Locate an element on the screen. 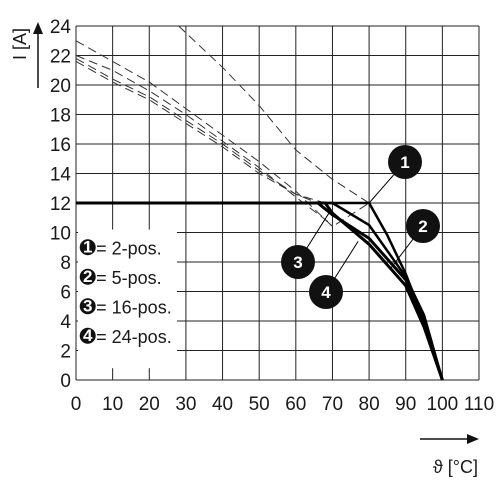 This screenshot has width=500, height=500. dashed-curve-upper is located at coordinates (274, 114).